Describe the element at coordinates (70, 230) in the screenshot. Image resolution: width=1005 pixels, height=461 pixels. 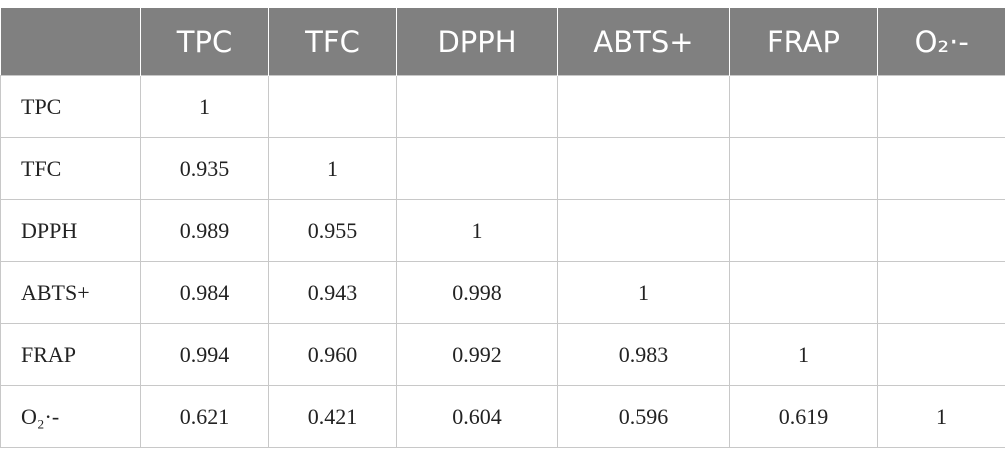
I see `row-label: DPPH` at that location.